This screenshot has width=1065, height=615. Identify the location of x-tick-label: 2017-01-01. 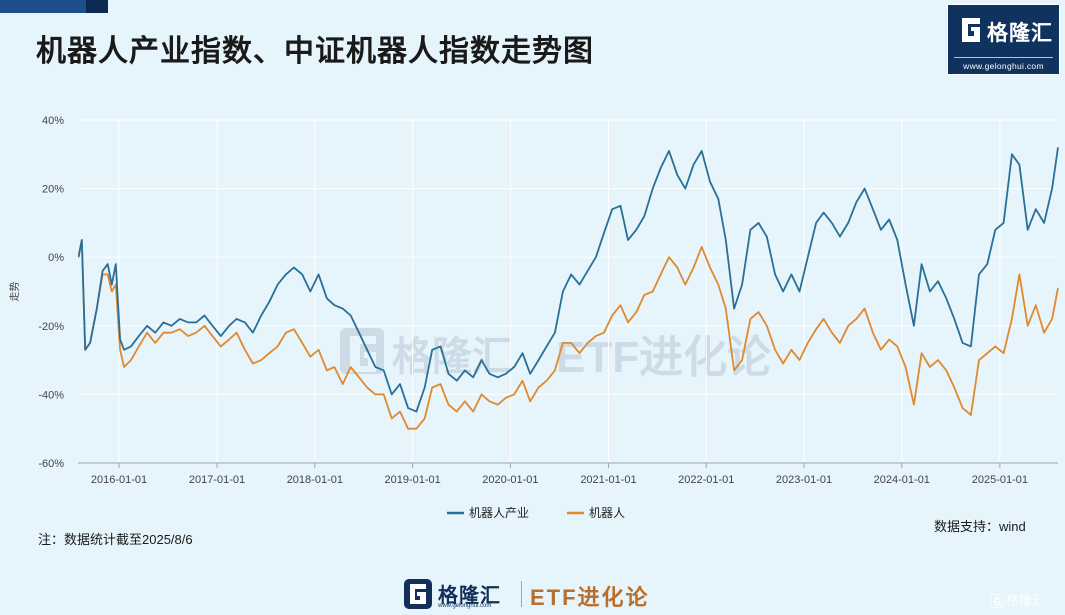
(217, 480).